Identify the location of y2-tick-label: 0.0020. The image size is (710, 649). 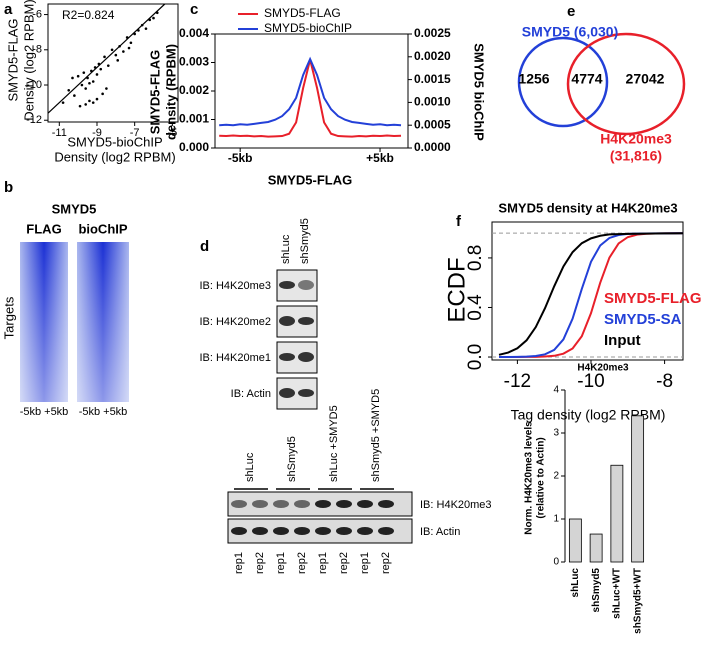
(432, 56).